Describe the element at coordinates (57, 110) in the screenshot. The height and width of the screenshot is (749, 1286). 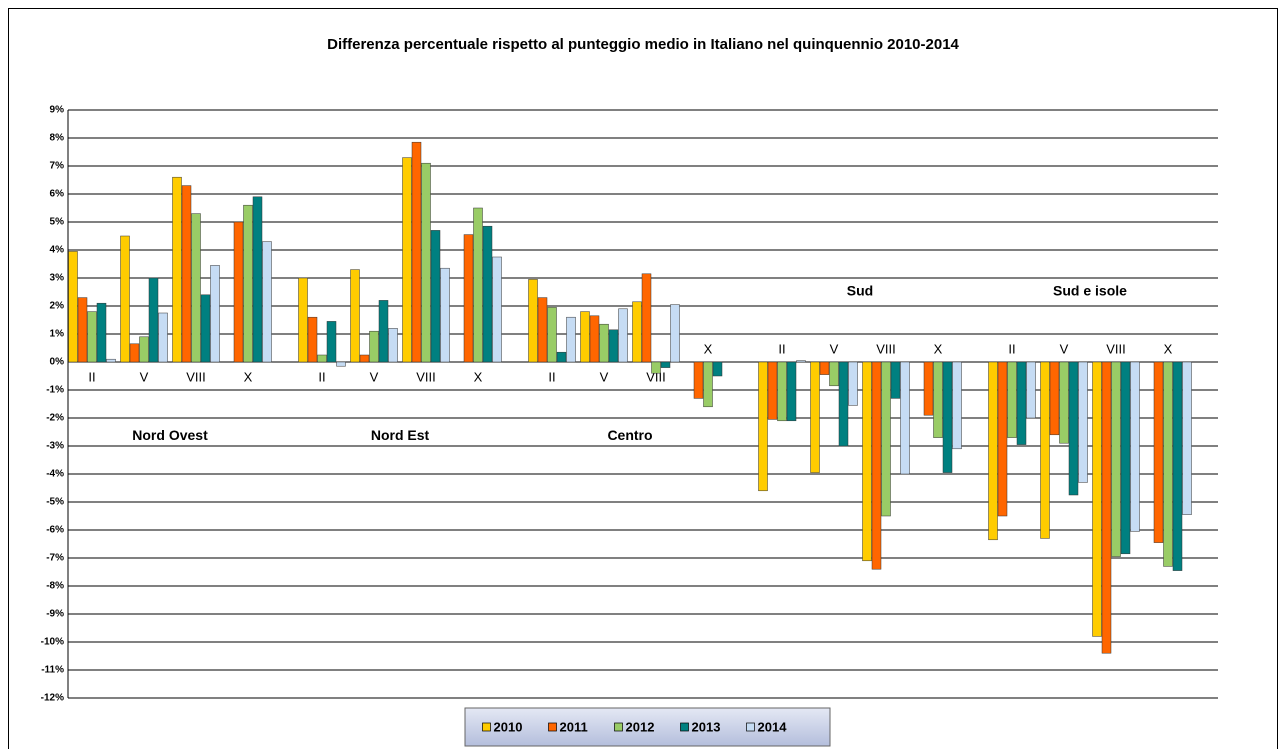
I see `y-tick-label: 9%` at that location.